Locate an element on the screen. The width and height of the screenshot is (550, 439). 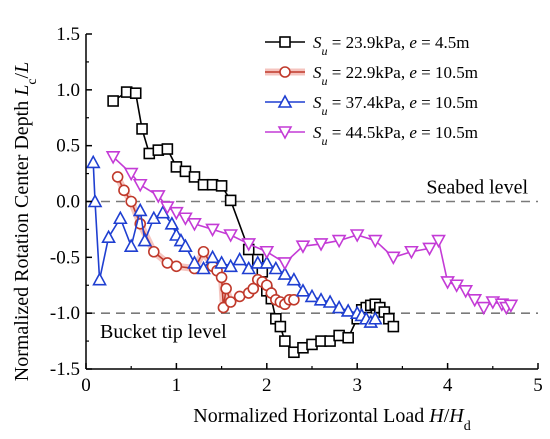
annotation-seabed: Seabed level is located at coordinates (477, 188).